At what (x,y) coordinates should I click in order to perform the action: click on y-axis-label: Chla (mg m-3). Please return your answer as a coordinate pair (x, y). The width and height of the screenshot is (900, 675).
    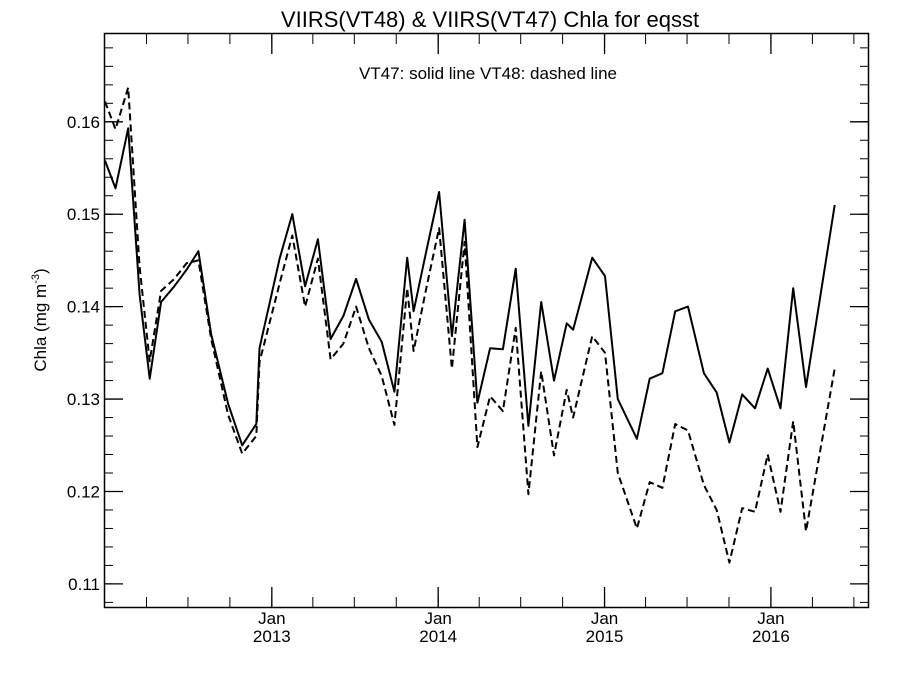
    Looking at the image, I should click on (40, 319).